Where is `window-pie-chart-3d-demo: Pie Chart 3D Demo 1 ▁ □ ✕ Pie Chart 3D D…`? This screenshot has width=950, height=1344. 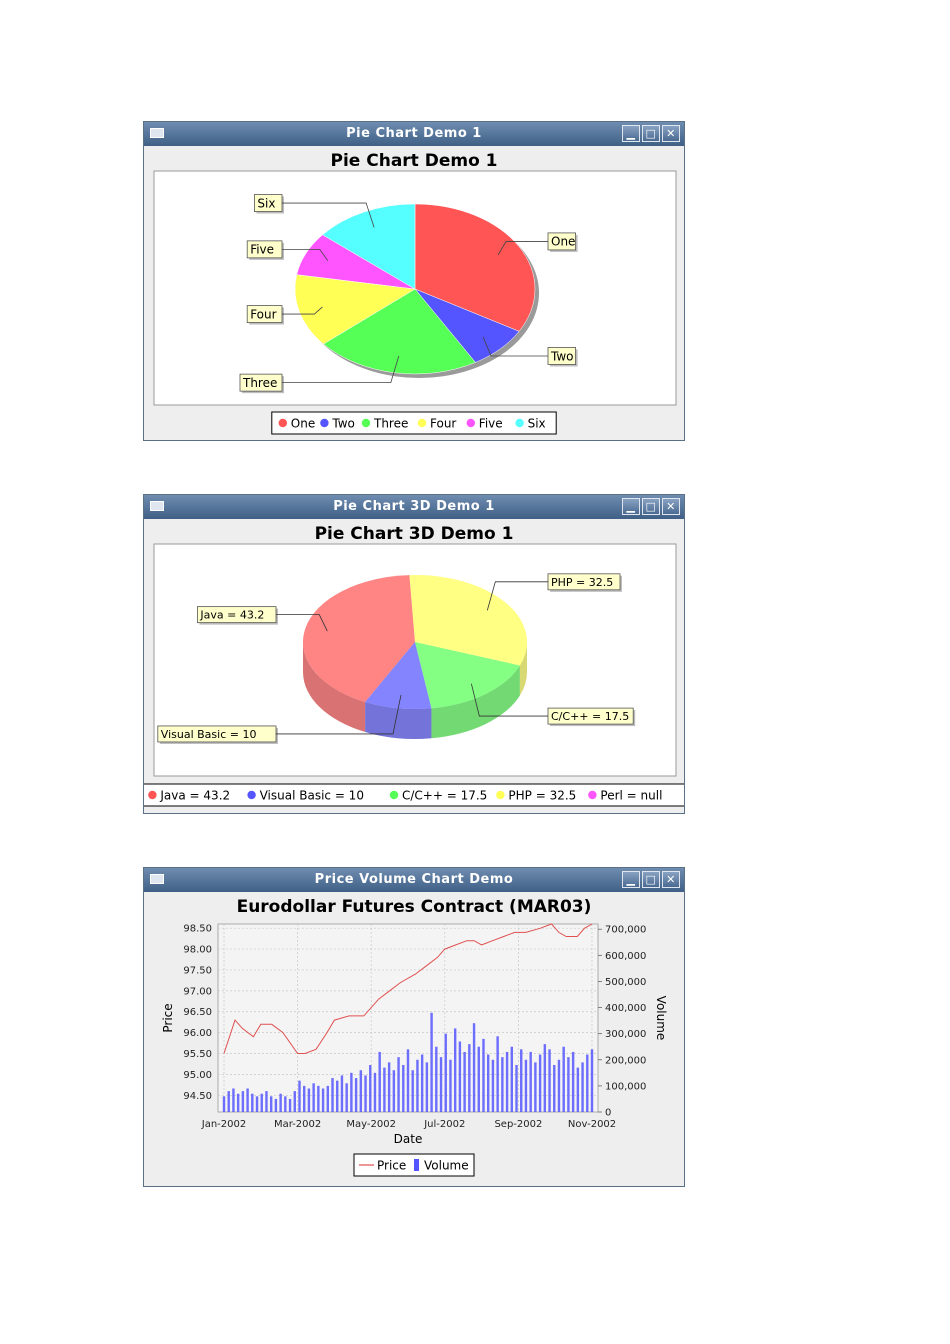 window-pie-chart-3d-demo: Pie Chart 3D Demo 1 ▁ □ ✕ Pie Chart 3D D… is located at coordinates (414, 654).